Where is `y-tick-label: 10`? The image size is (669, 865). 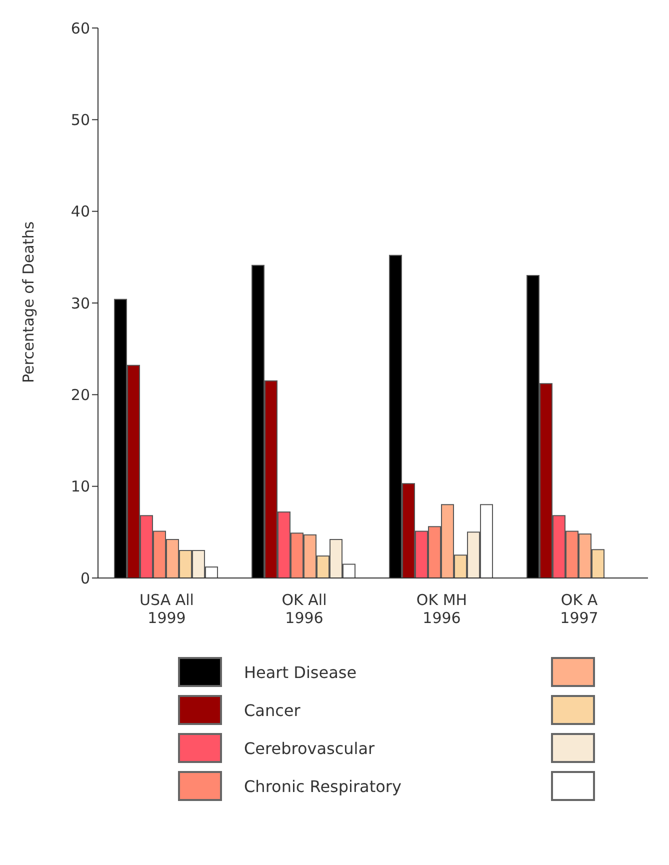 y-tick-label: 10 is located at coordinates (80, 487).